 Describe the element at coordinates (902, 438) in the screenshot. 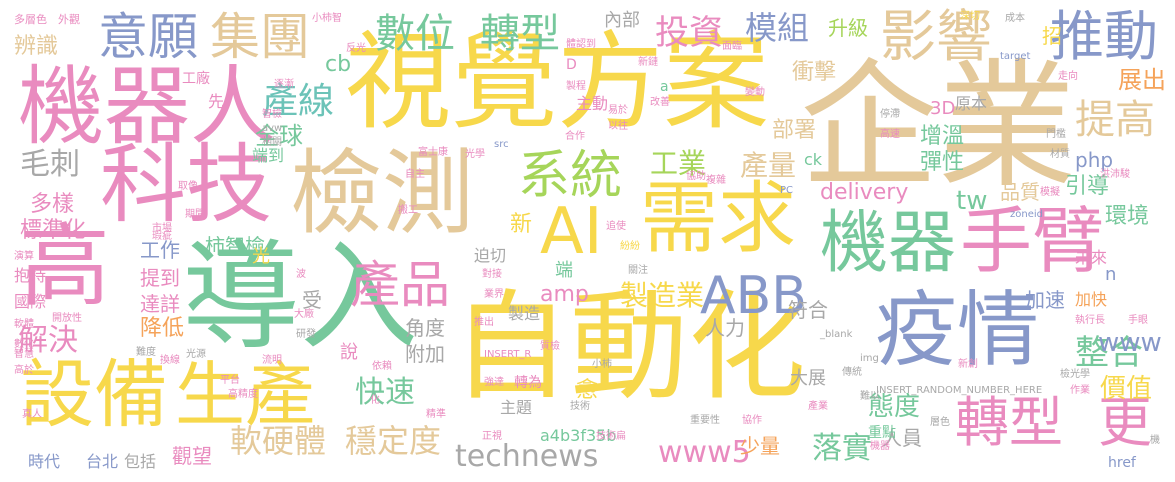

I see `word: 人員` at that location.